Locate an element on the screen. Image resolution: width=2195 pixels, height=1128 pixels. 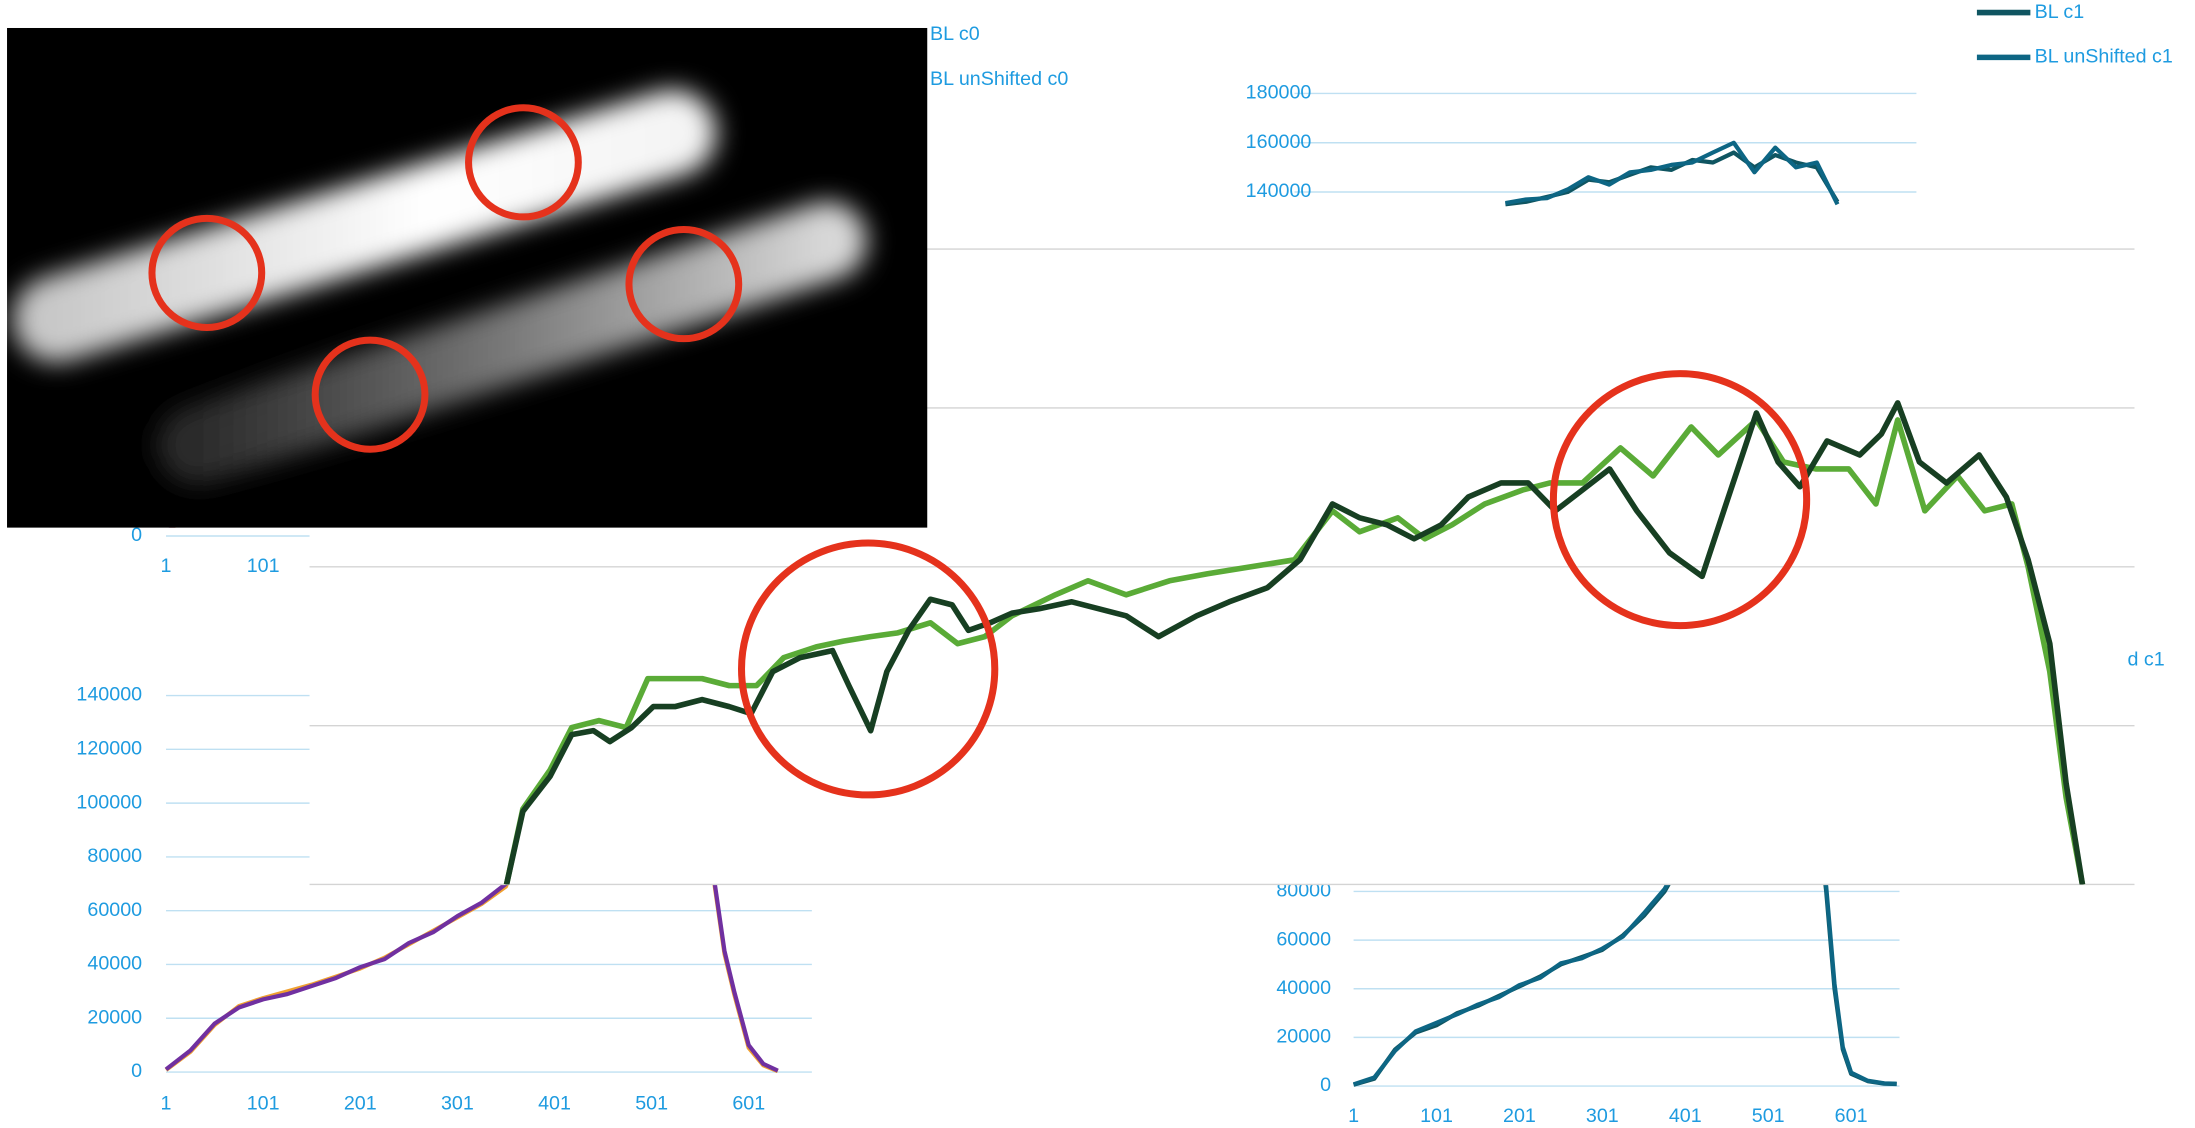
legend-label: BL c1 is located at coordinates (2060, 12).